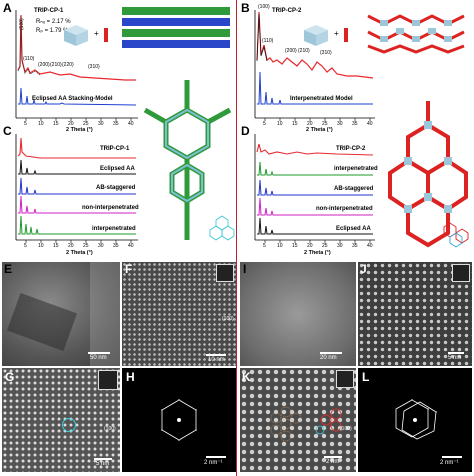  Describe the element at coordinates (86, 35) in the screenshot. I see `monomer-cube-icon-a: +` at that location.